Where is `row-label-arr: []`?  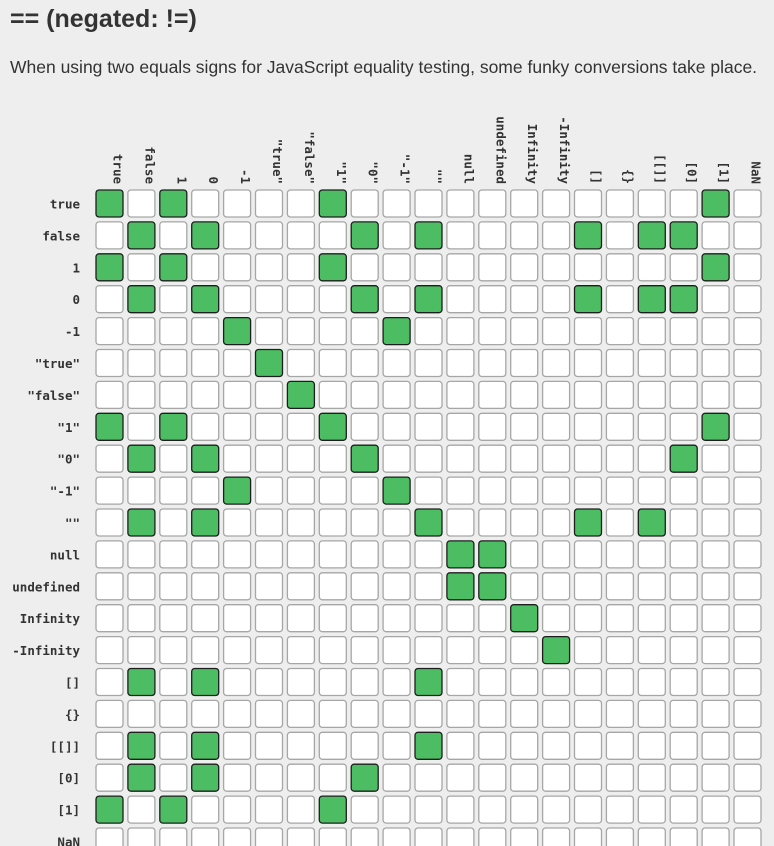 row-label-arr: [] is located at coordinates (72, 682).